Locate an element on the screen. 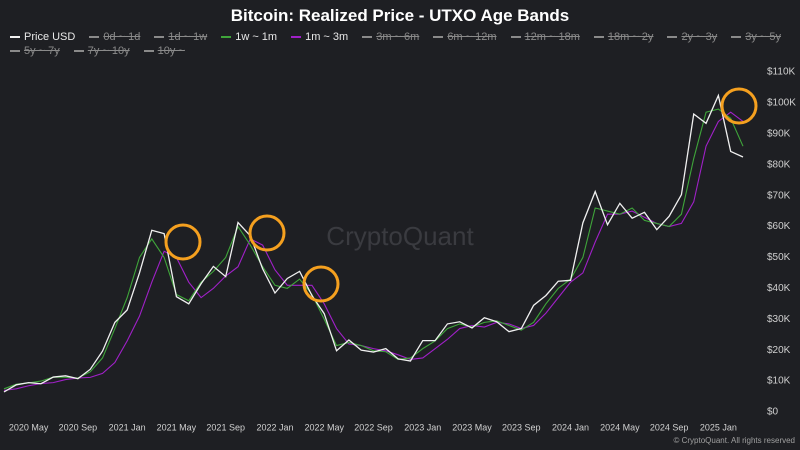 This screenshot has width=800, height=450. y-tick-label: $80K is located at coordinates (779, 164).